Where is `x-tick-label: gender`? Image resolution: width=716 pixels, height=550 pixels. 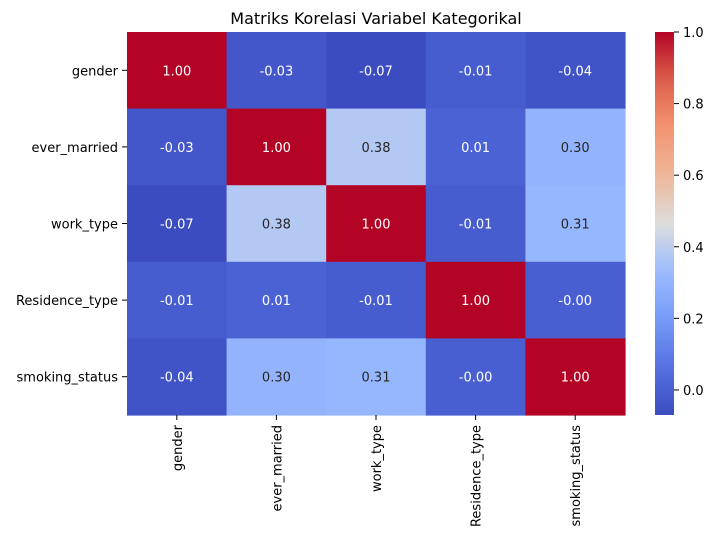 x-tick-label: gender is located at coordinates (178, 447).